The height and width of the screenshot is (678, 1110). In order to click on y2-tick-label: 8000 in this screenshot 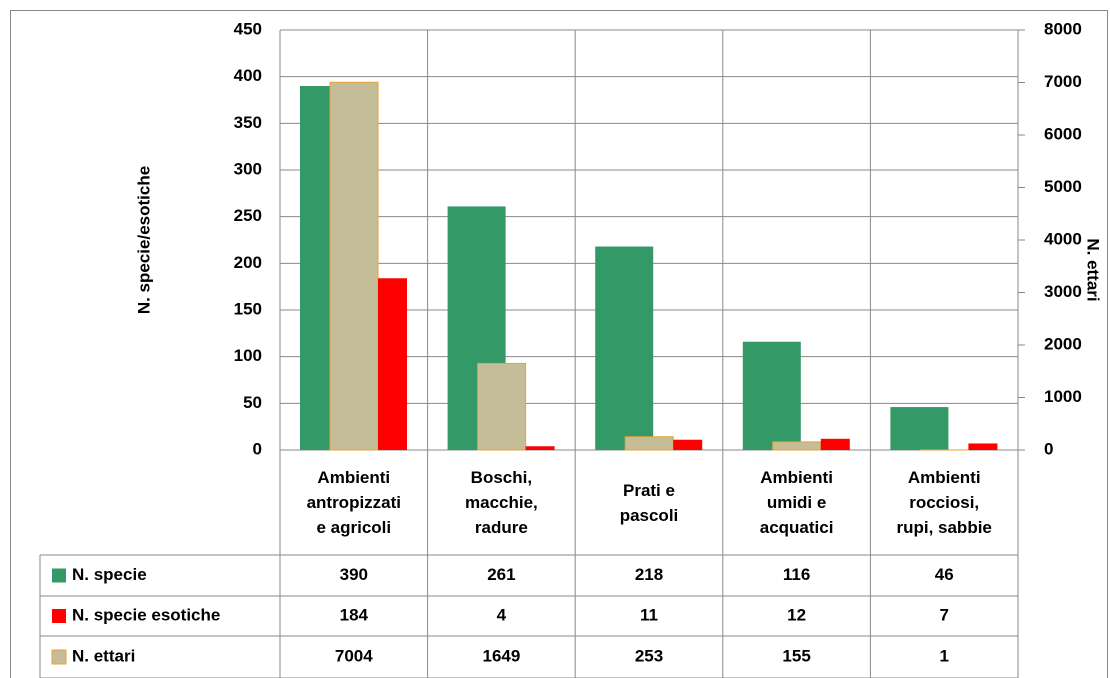, I will do `click(1063, 28)`.